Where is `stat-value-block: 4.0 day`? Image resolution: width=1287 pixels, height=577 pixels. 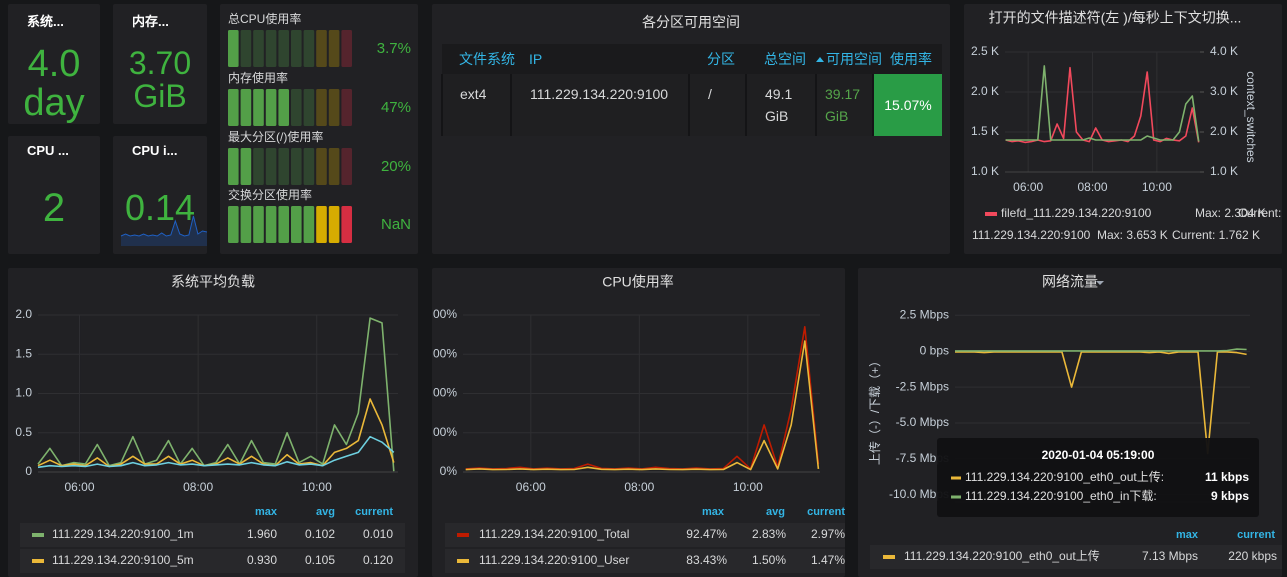 stat-value-block: 4.0 day is located at coordinates (54, 84).